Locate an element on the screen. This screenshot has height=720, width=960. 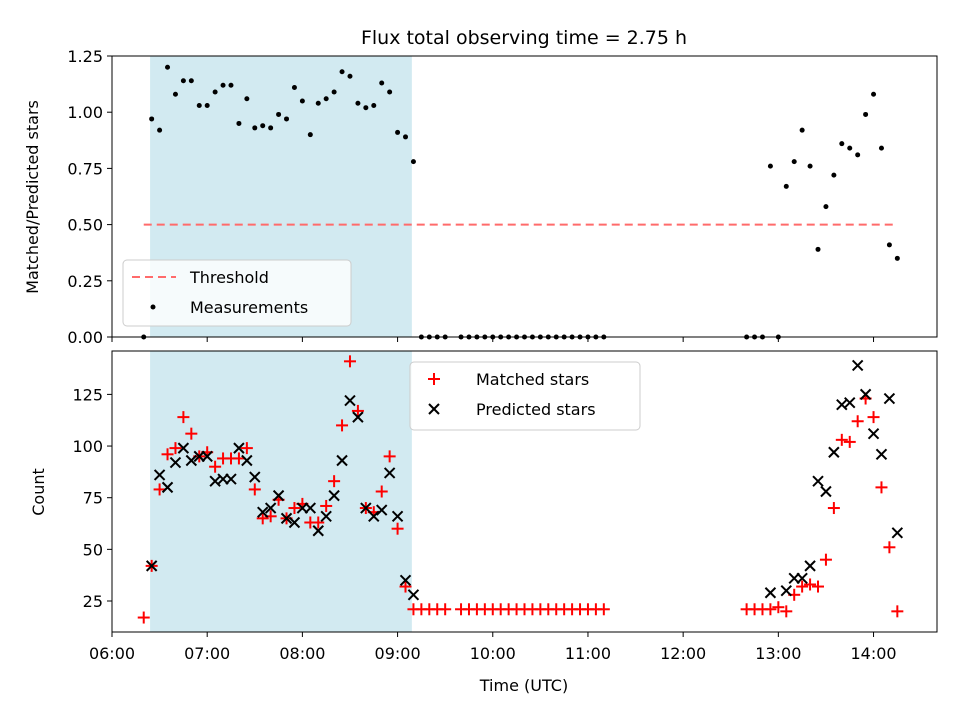
x-tick-label: 11:00 is located at coordinates (588, 653).